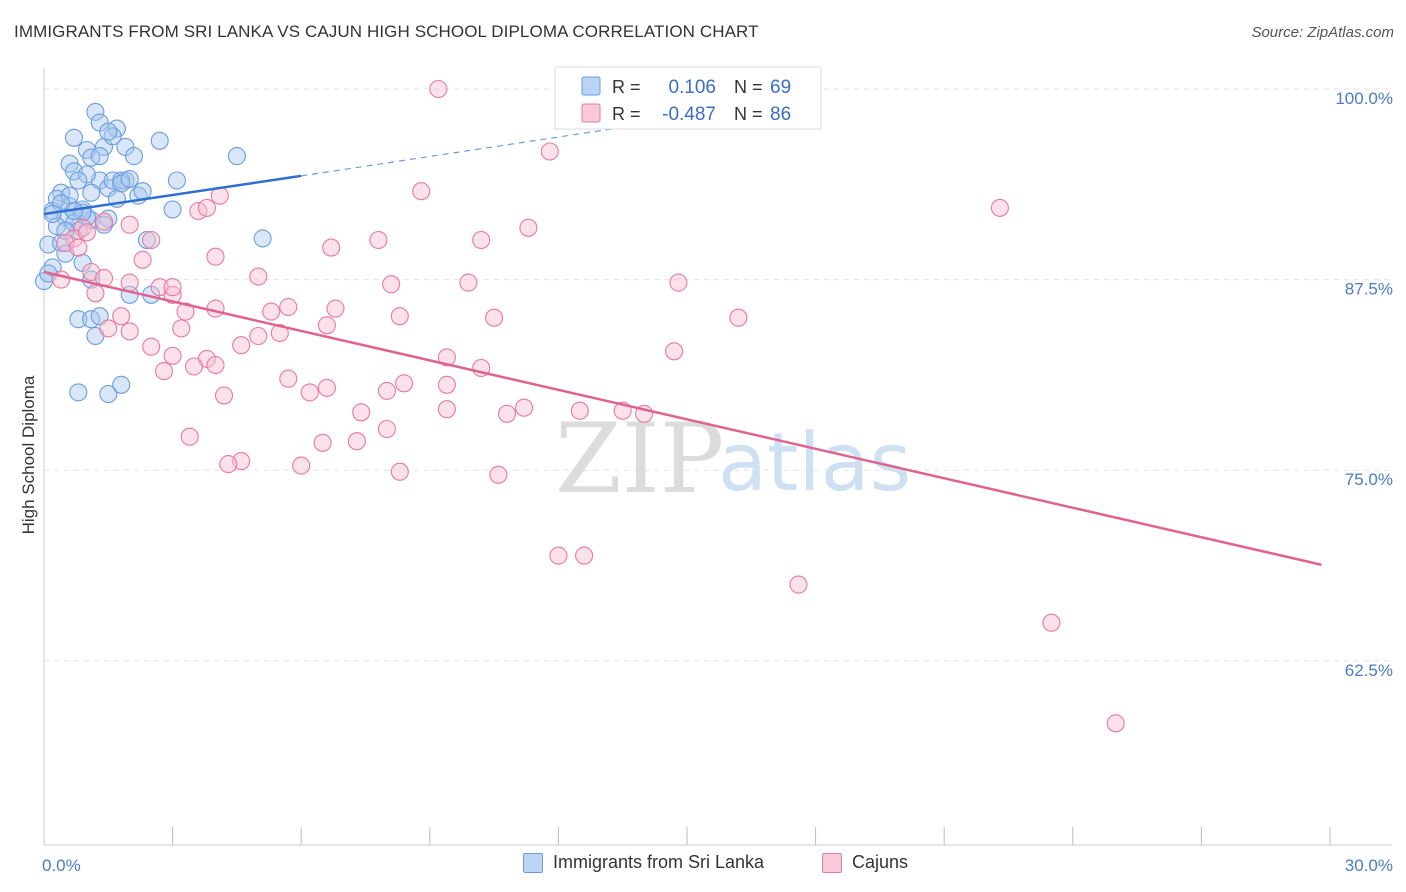  What do you see at coordinates (1364, 384) in the screenshot?
I see `y-tick-labels: 100.0% 87.5% 75.0% 62.5%` at bounding box center [1364, 384].